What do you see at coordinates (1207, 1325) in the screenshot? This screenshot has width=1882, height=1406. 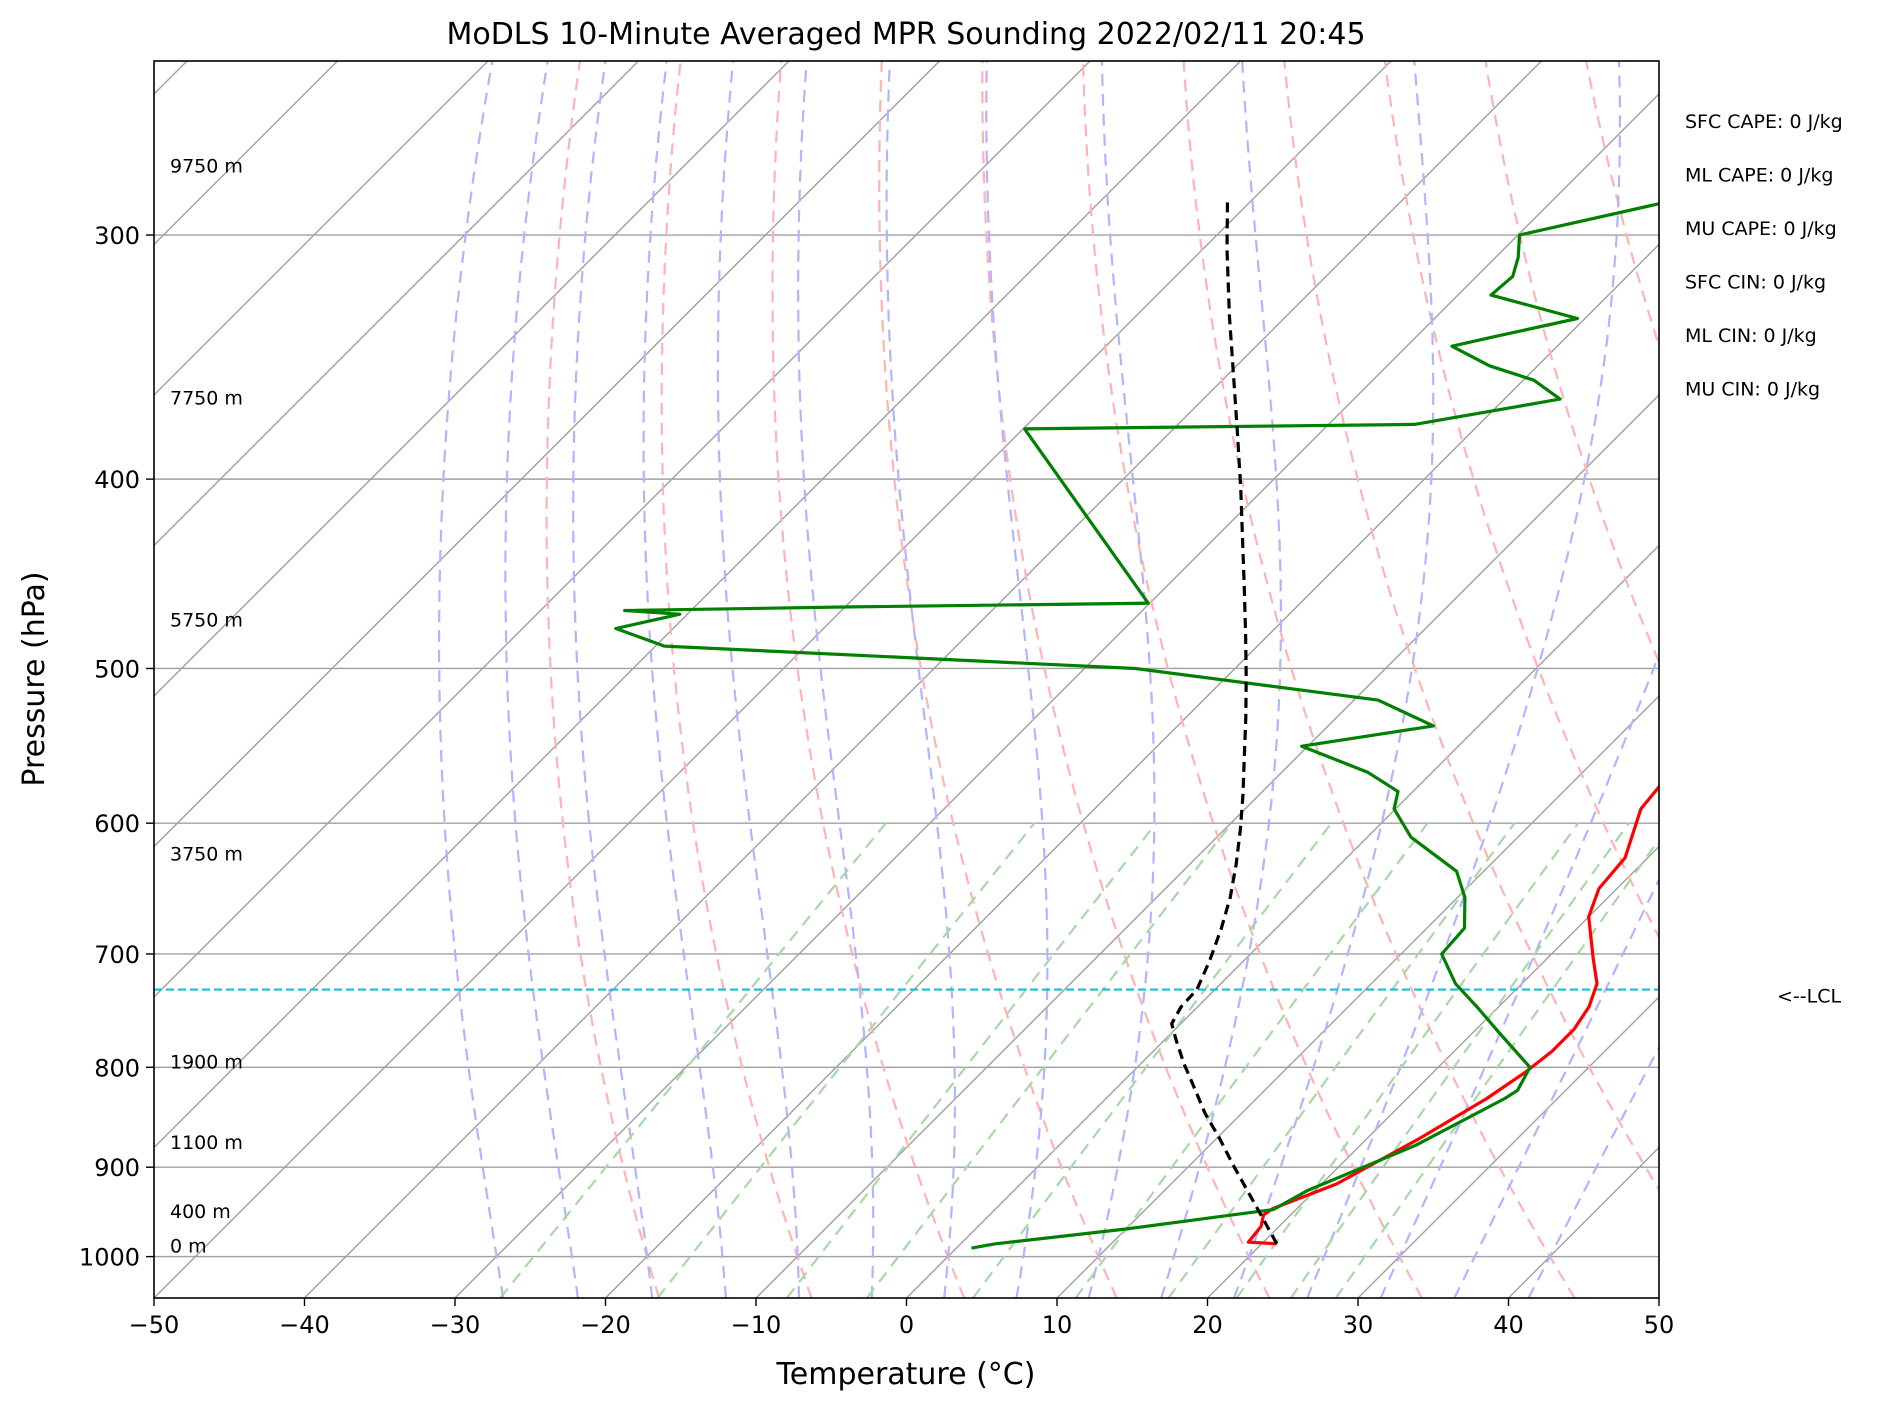 I see `x-tick-label: 20` at bounding box center [1207, 1325].